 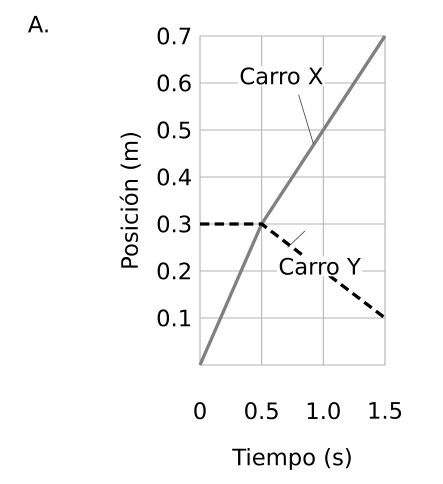 What do you see at coordinates (174, 224) in the screenshot?
I see `y-tick-label: 0.3` at bounding box center [174, 224].